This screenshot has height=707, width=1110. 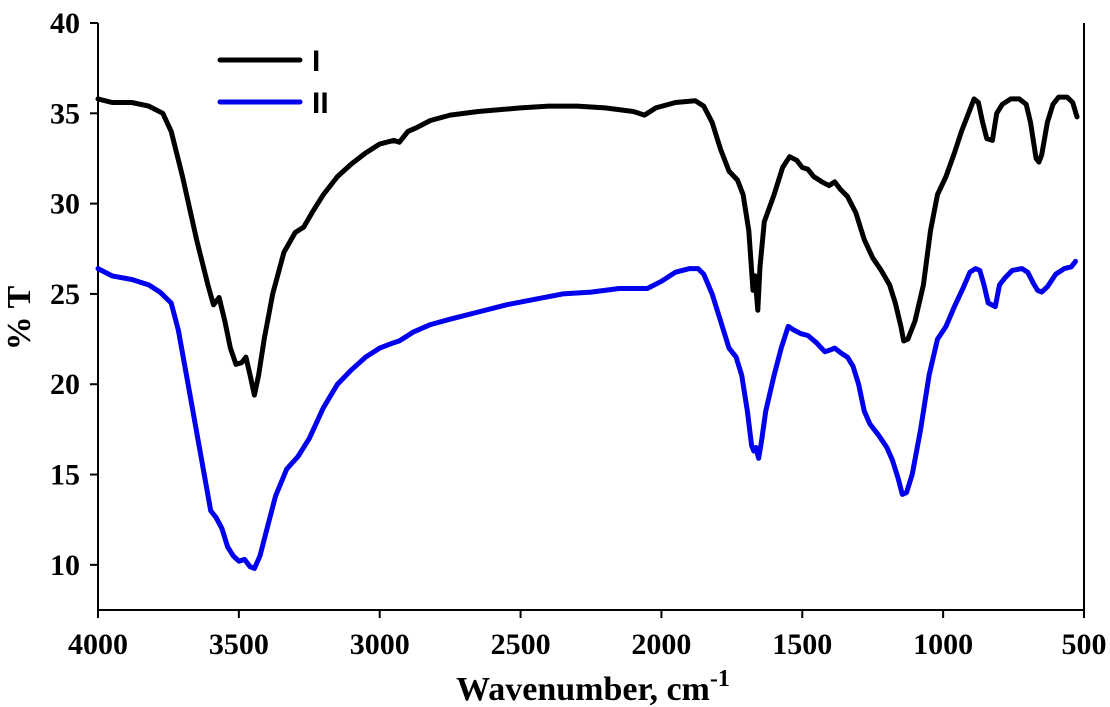 I want to click on x-axis-title: Wavenumber, cm-1, so click(x=593, y=686).